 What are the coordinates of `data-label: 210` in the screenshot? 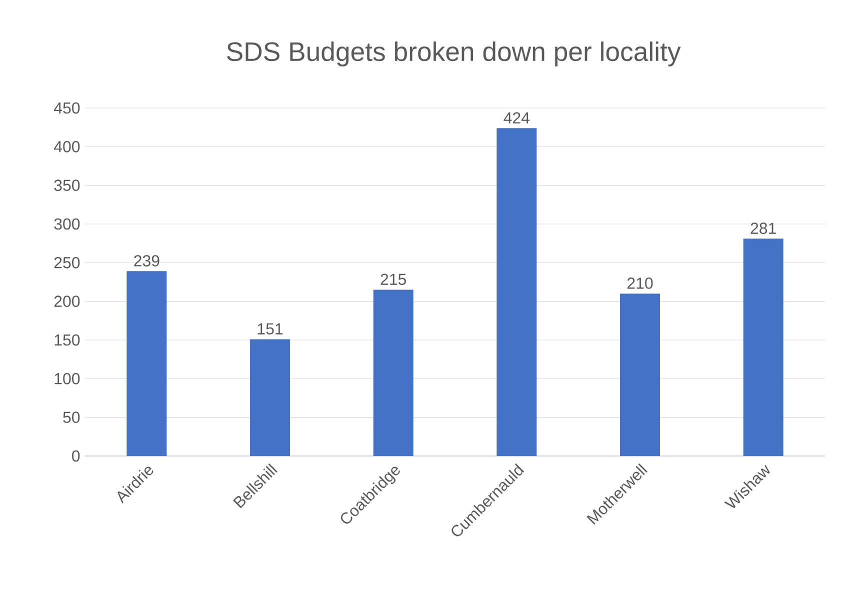 It's located at (640, 283).